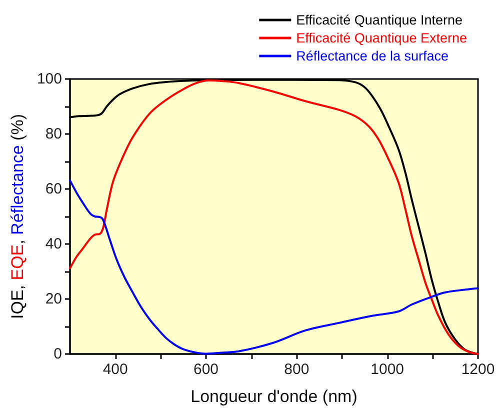 This screenshot has width=500, height=415. I want to click on y-tick-label: 100, so click(49, 79).